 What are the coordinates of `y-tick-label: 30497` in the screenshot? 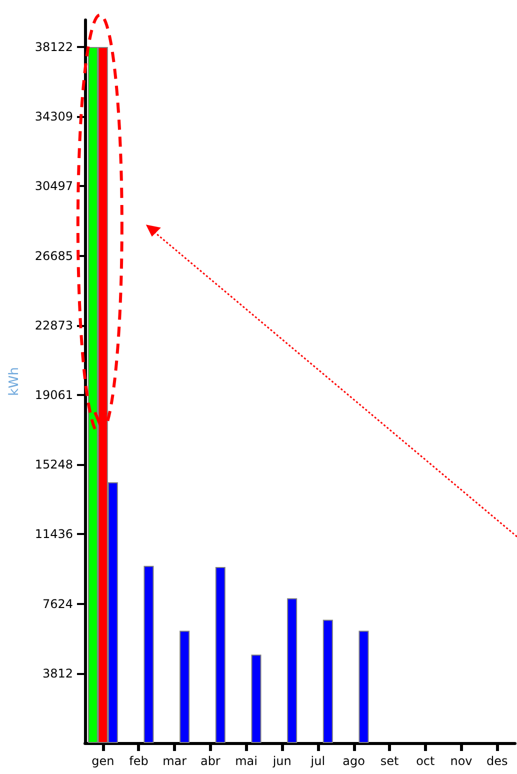 It's located at (53, 186).